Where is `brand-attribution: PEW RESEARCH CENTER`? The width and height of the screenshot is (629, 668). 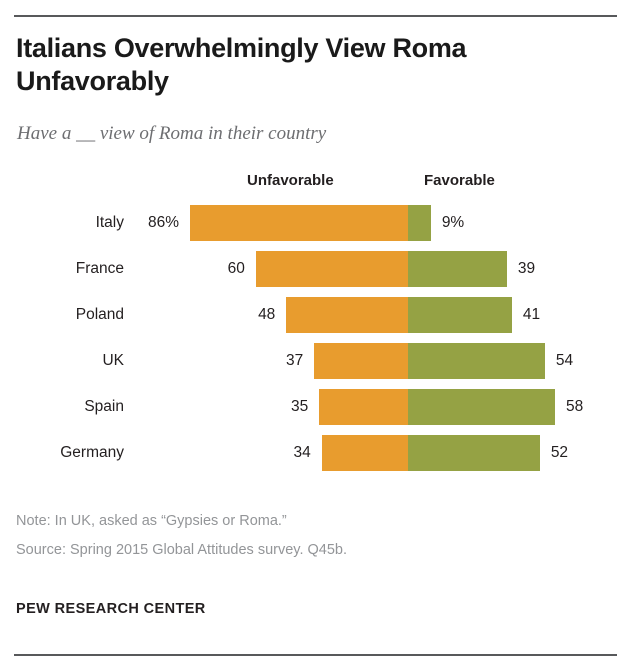
brand-attribution: PEW RESEARCH CENTER is located at coordinates (111, 609).